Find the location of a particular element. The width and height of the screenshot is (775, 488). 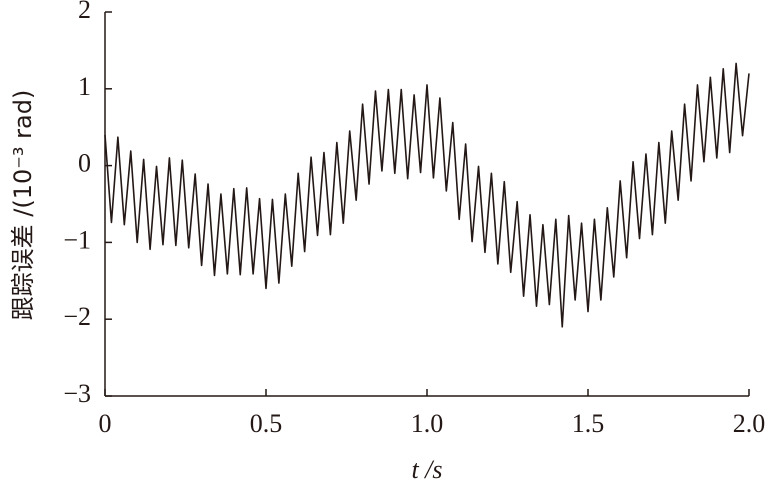

y-tick-label: −2 is located at coordinates (77, 316).